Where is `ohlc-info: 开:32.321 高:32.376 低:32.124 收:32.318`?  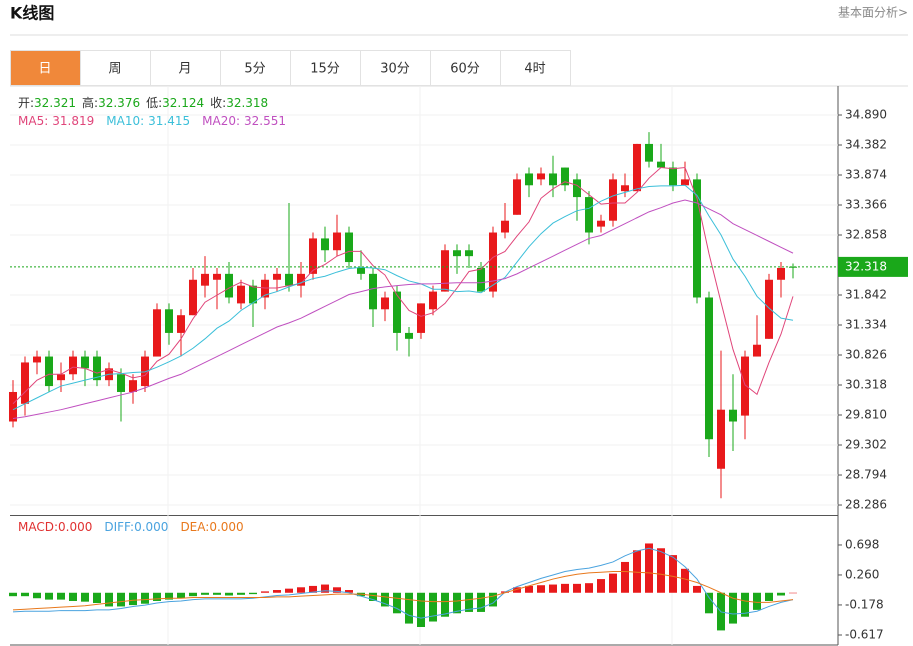
ohlc-info: 开:32.321 高:32.376 低:32.124 收:32.318 is located at coordinates (143, 102).